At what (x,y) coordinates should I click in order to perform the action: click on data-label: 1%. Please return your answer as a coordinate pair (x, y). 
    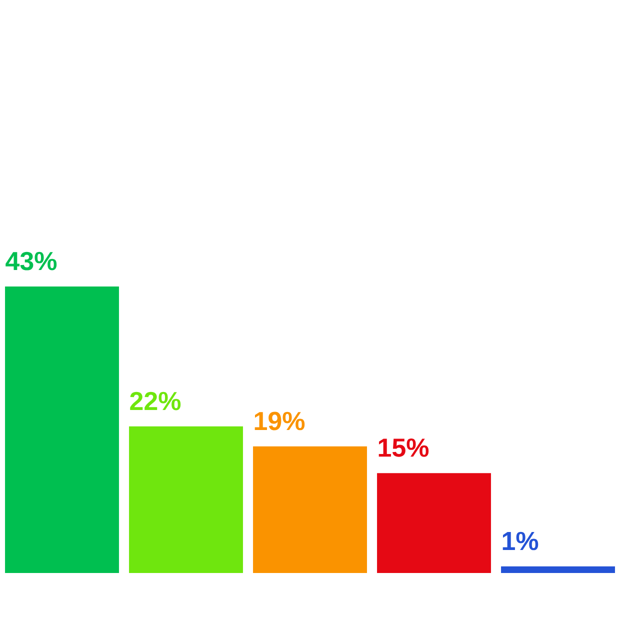
    Looking at the image, I should click on (520, 541).